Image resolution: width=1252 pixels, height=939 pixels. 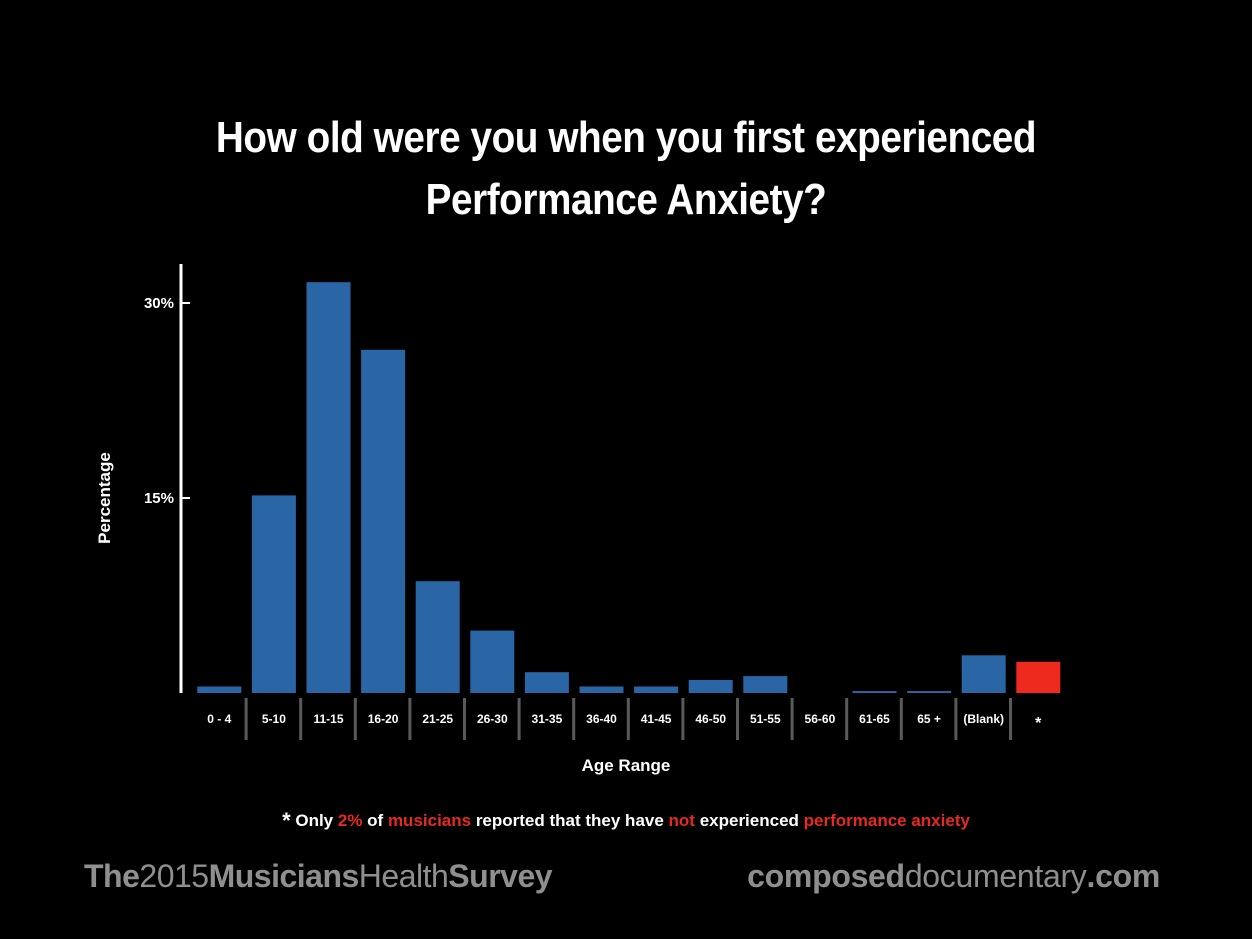 I want to click on survey-brand: The2015MusiciansHealthSurvey, so click(x=318, y=876).